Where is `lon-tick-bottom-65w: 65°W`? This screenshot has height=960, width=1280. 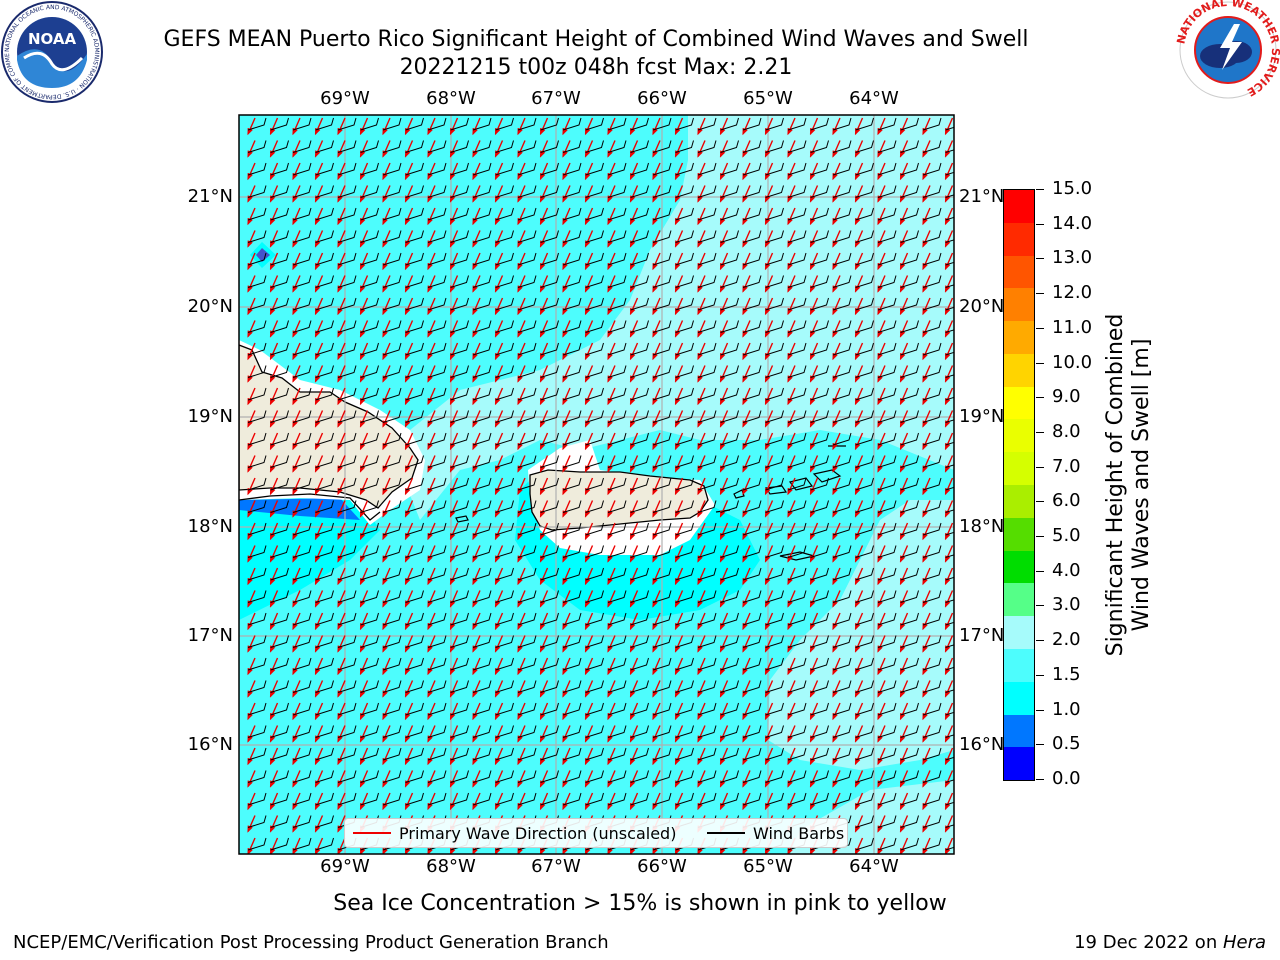
lon-tick-bottom-65w: 65°W is located at coordinates (768, 866).